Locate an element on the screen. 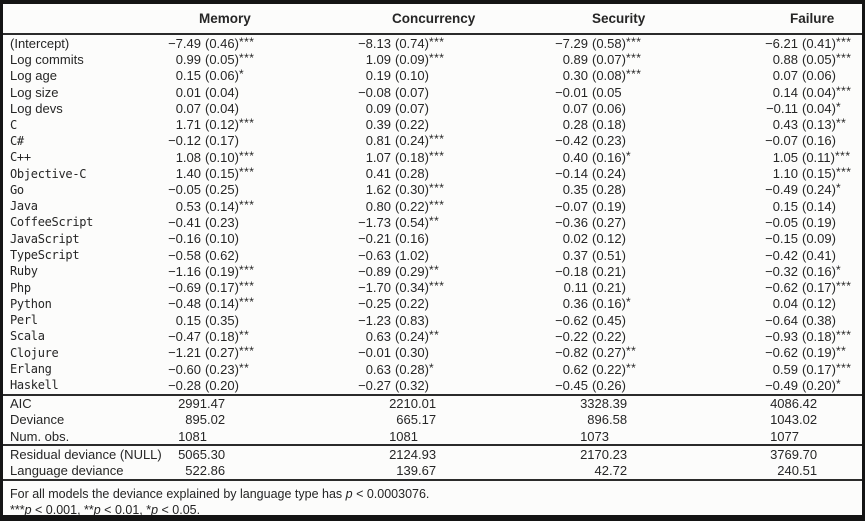  coefficient: −0.62 is located at coordinates (571, 320).